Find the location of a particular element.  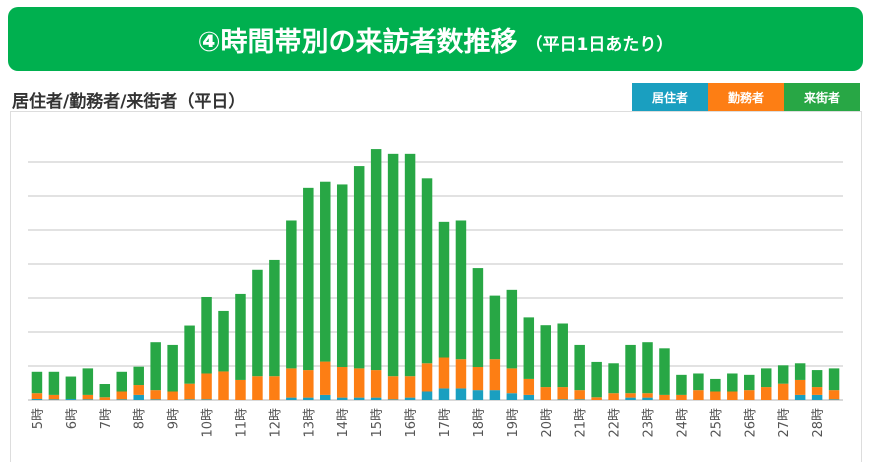

x-tick-label: 15時 is located at coordinates (377, 423).